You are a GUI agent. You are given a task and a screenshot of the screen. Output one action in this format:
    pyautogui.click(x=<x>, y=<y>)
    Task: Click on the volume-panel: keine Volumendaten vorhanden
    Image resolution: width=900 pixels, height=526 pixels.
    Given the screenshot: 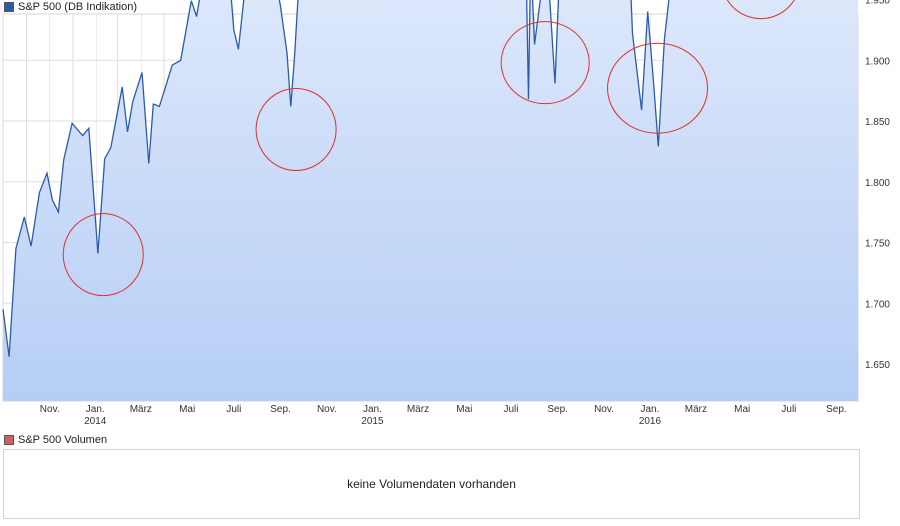 What is the action you would take?
    pyautogui.click(x=431, y=484)
    